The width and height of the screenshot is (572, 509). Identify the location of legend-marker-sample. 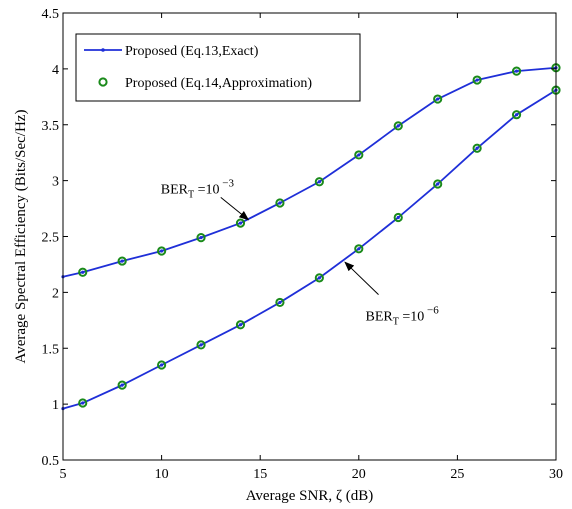
(103, 82).